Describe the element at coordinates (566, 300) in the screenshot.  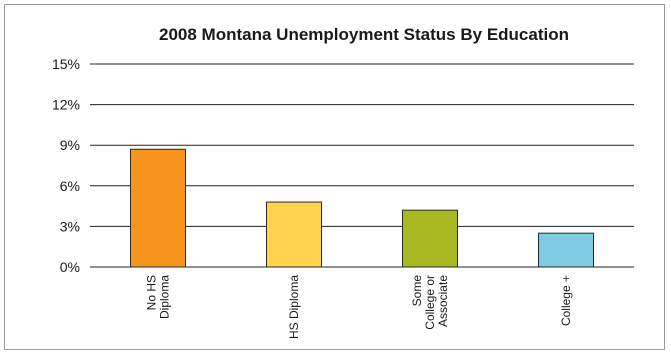
I see `x-tick-label: College +` at that location.